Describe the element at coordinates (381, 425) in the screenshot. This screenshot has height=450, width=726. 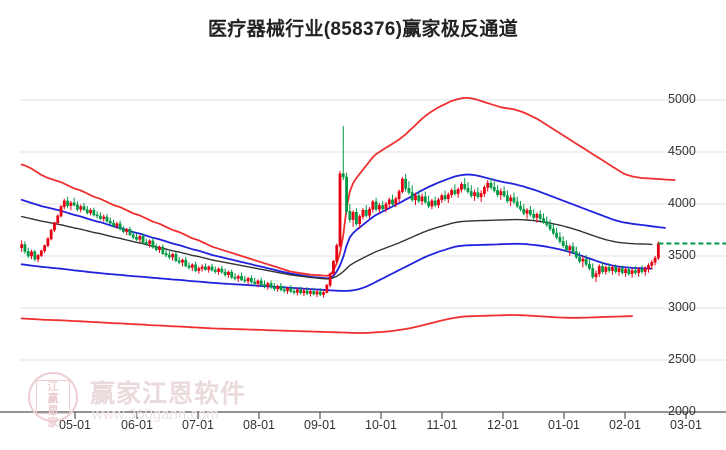
I see `x-axis-tick-label: 10-01` at that location.